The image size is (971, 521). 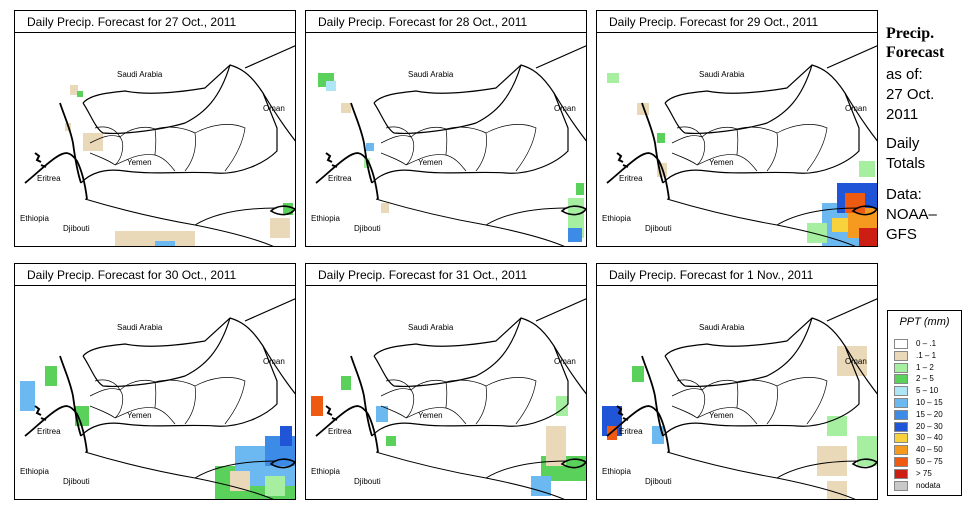 What do you see at coordinates (446, 22) in the screenshot?
I see `panel-title: Daily Precip. Forecast for 28 Oct., 2011` at bounding box center [446, 22].